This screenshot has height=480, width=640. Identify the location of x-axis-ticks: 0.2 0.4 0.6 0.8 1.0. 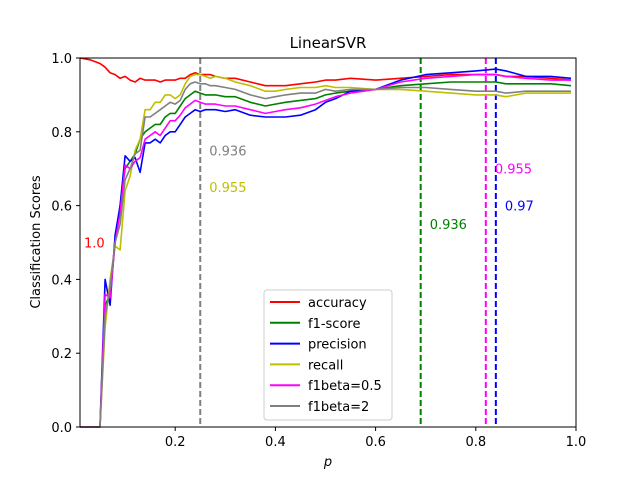
(375, 438).